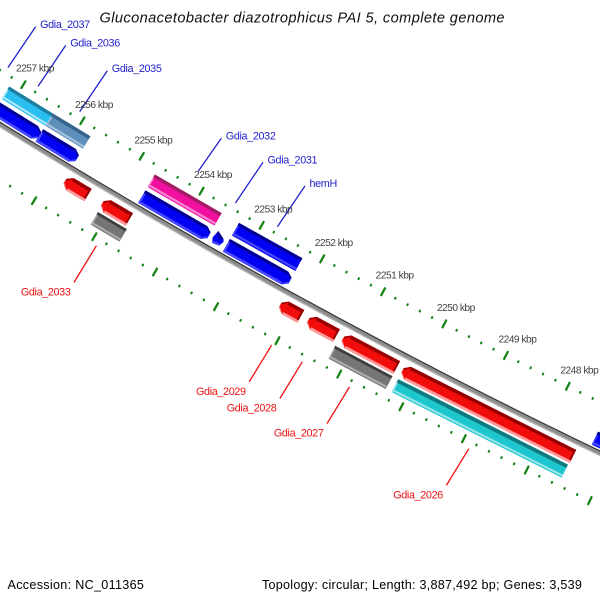 The width and height of the screenshot is (600, 605). Describe the element at coordinates (65, 25) in the screenshot. I see `svg-text: Gdia_2037` at that location.